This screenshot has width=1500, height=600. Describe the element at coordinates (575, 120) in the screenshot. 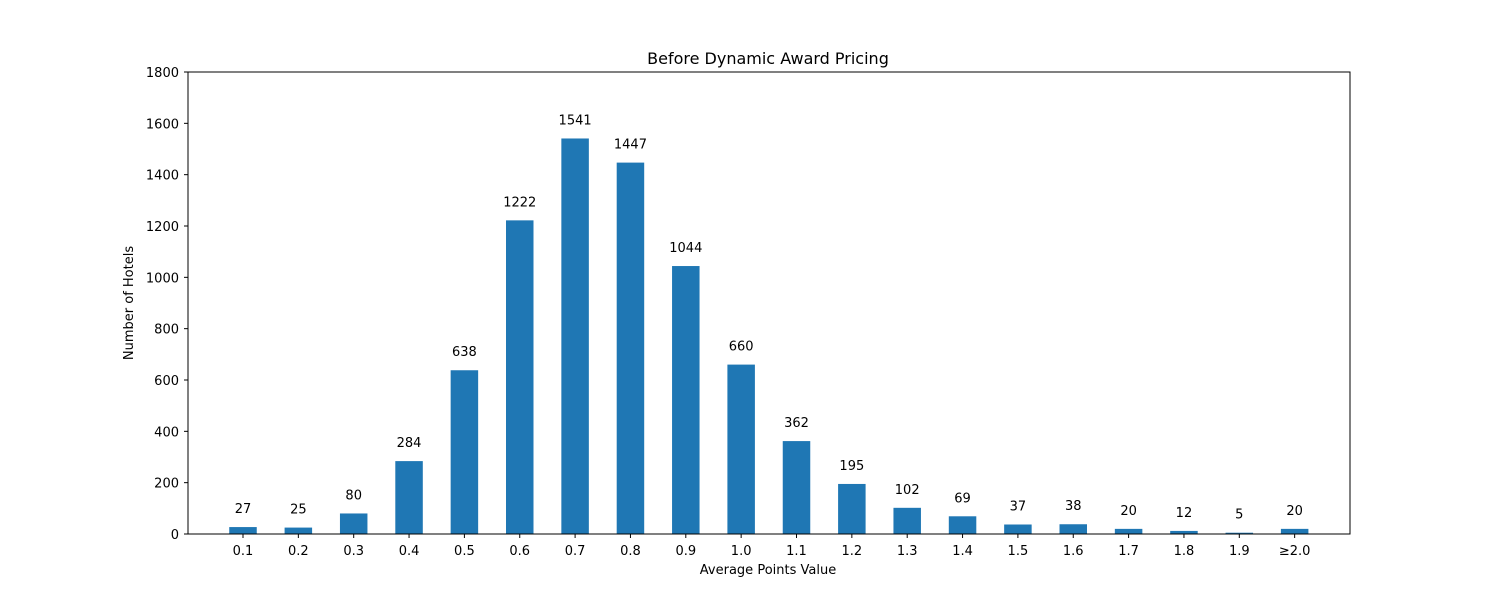

I see `data-label: 1541` at that location.